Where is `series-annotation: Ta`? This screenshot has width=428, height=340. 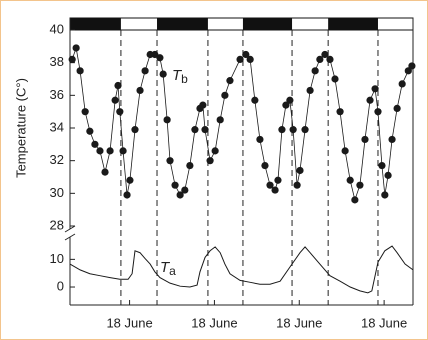 series-annotation: Ta is located at coordinates (168, 268).